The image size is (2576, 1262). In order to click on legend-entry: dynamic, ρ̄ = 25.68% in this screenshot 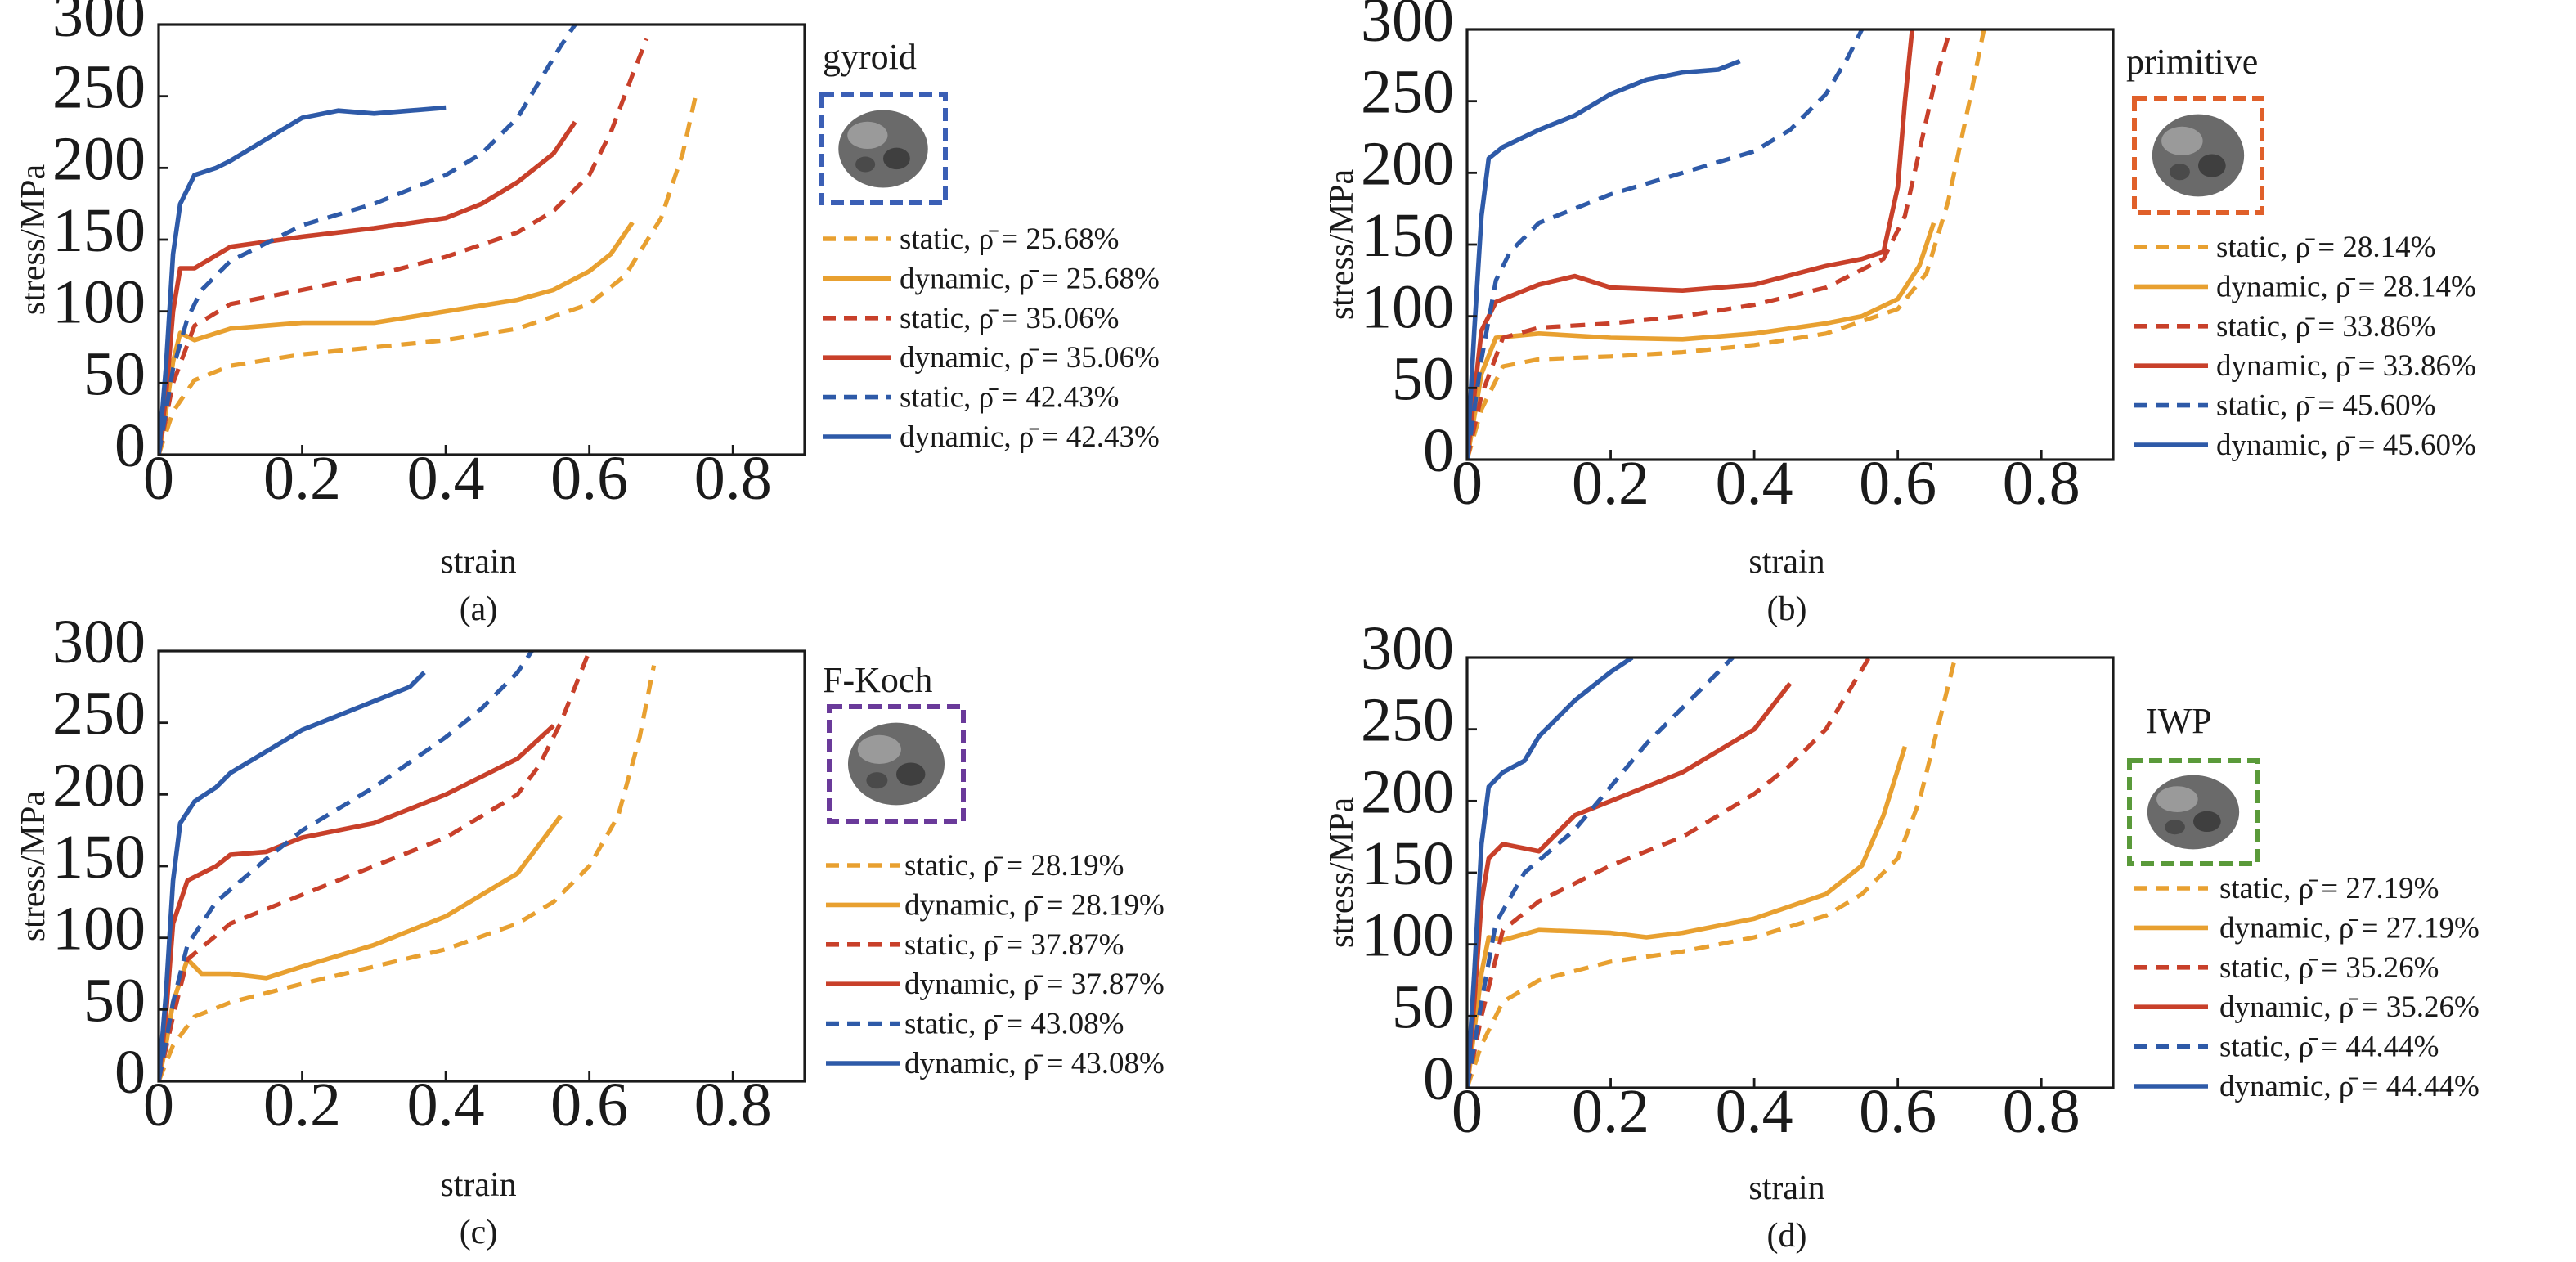, I will do `click(1030, 278)`.